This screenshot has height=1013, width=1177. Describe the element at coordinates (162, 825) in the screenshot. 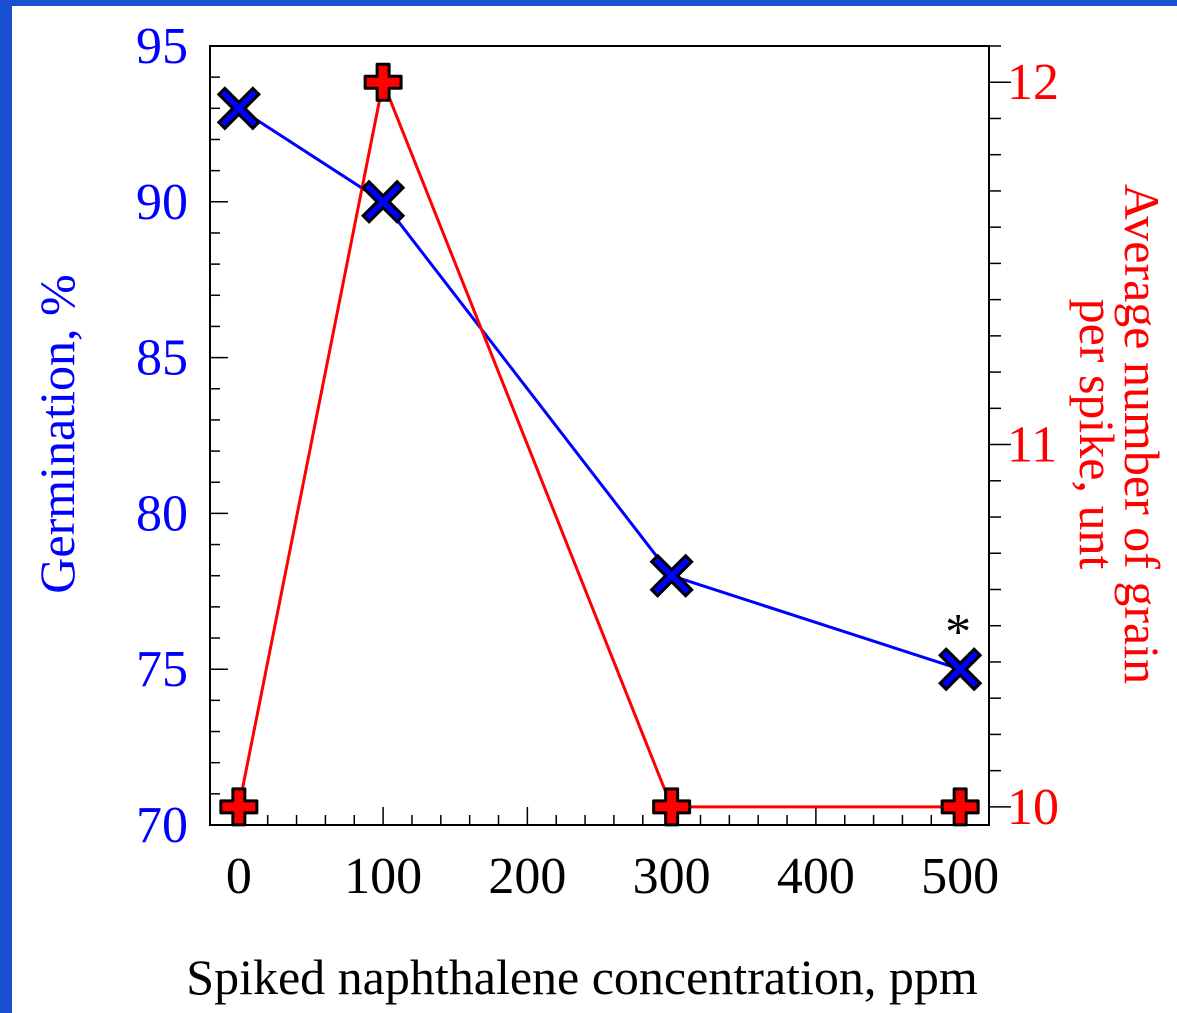

I see `left-tick-label: 70` at that location.